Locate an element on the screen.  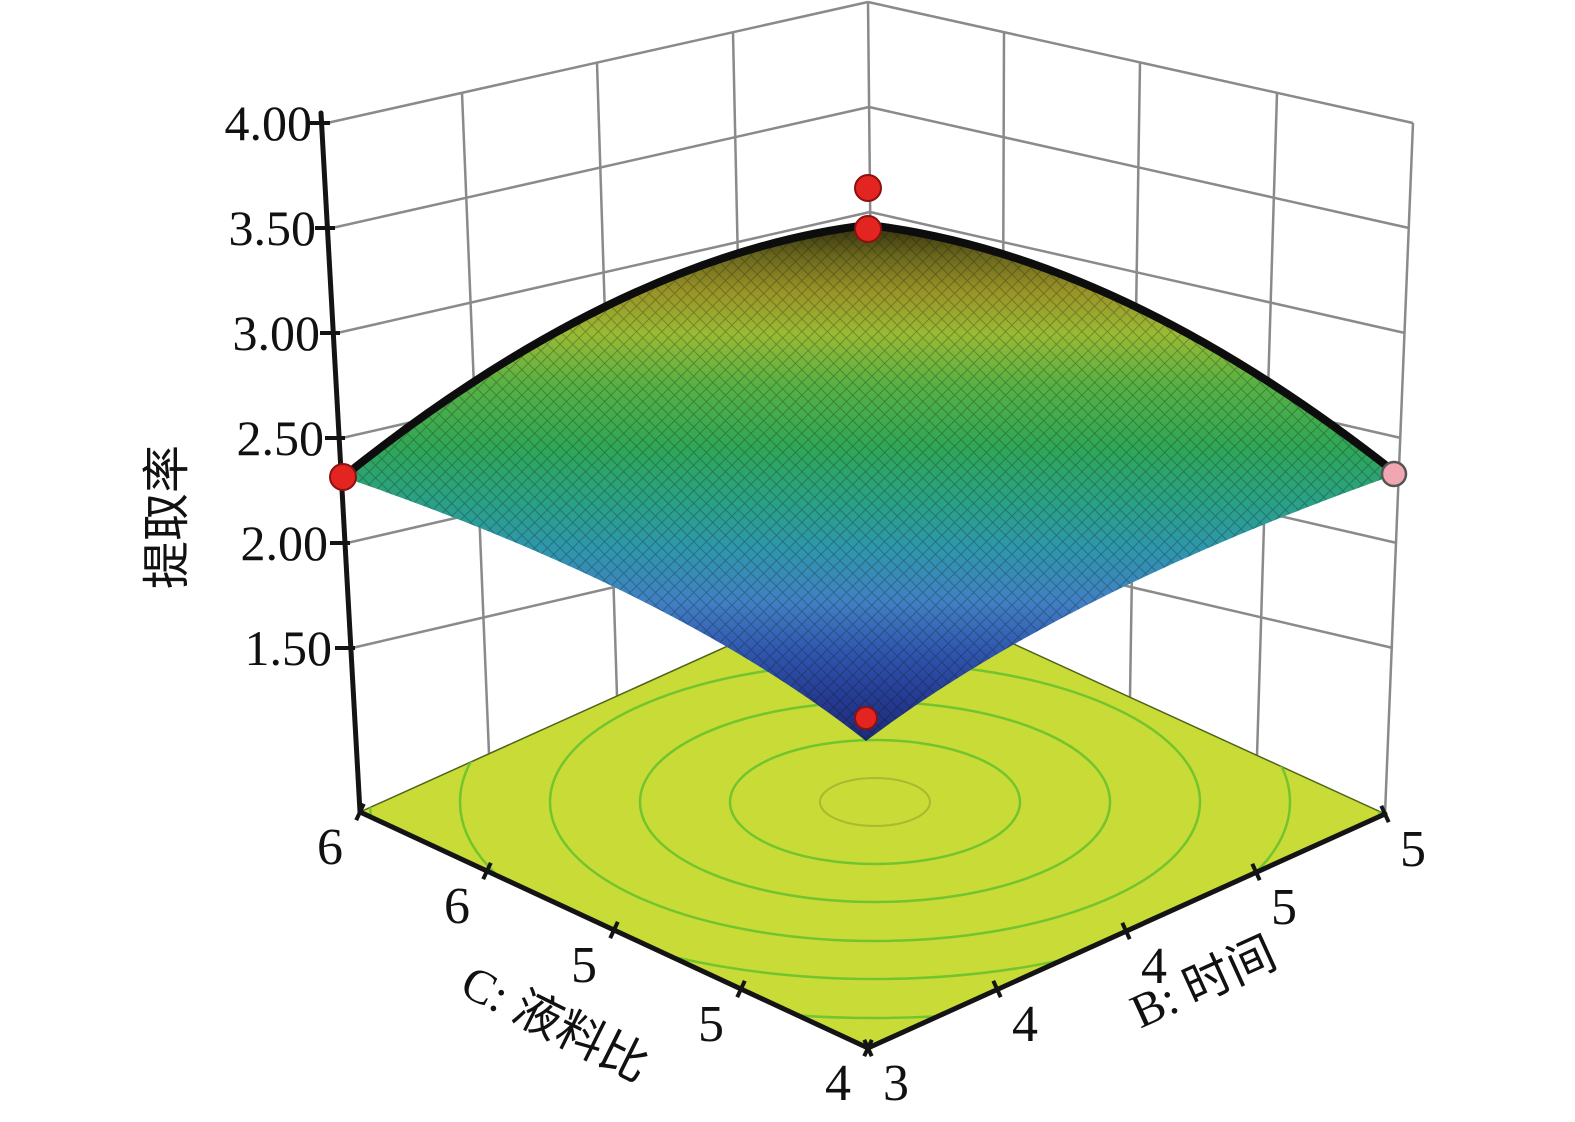
design-point-right-corner-below is located at coordinates (1394, 474).